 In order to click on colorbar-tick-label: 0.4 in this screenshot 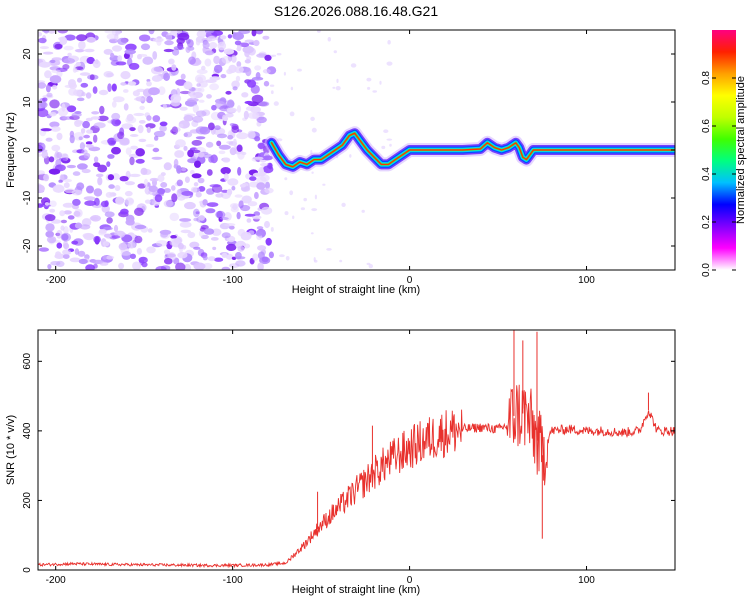, I will do `click(706, 174)`.